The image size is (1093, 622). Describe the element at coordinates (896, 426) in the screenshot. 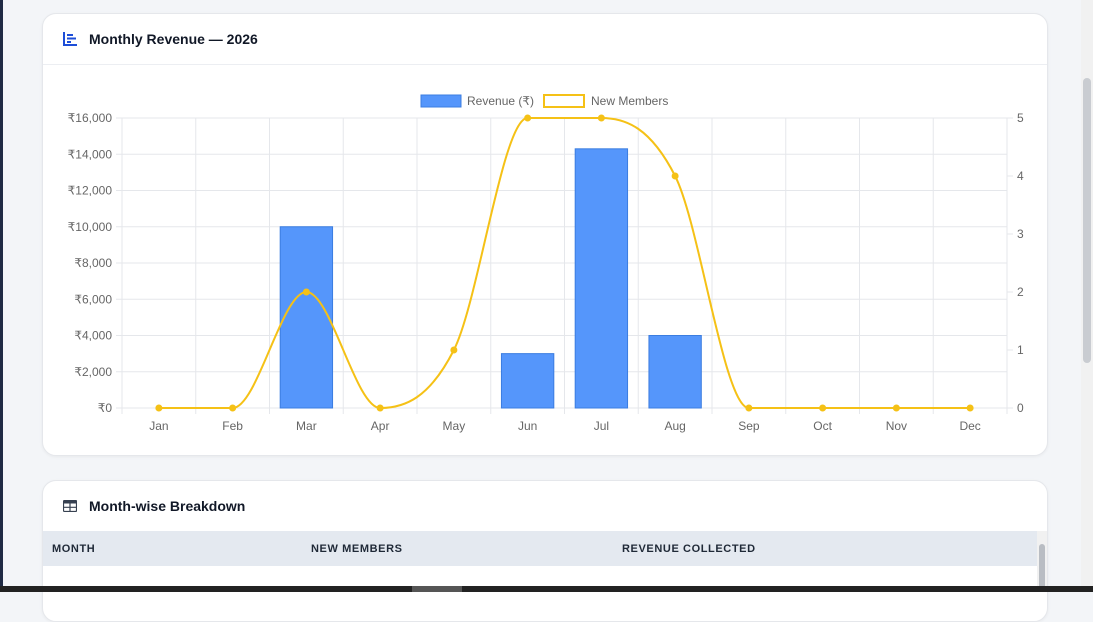

I see `x-tick-label: Nov` at that location.